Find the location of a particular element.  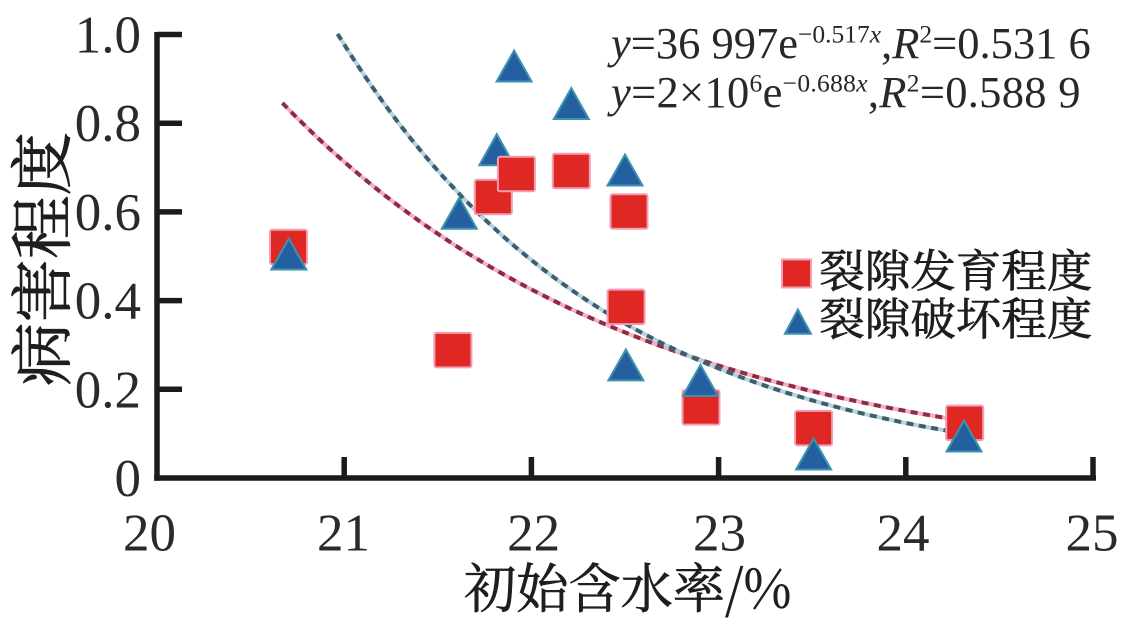

svg-text: 21 is located at coordinates (343, 534).